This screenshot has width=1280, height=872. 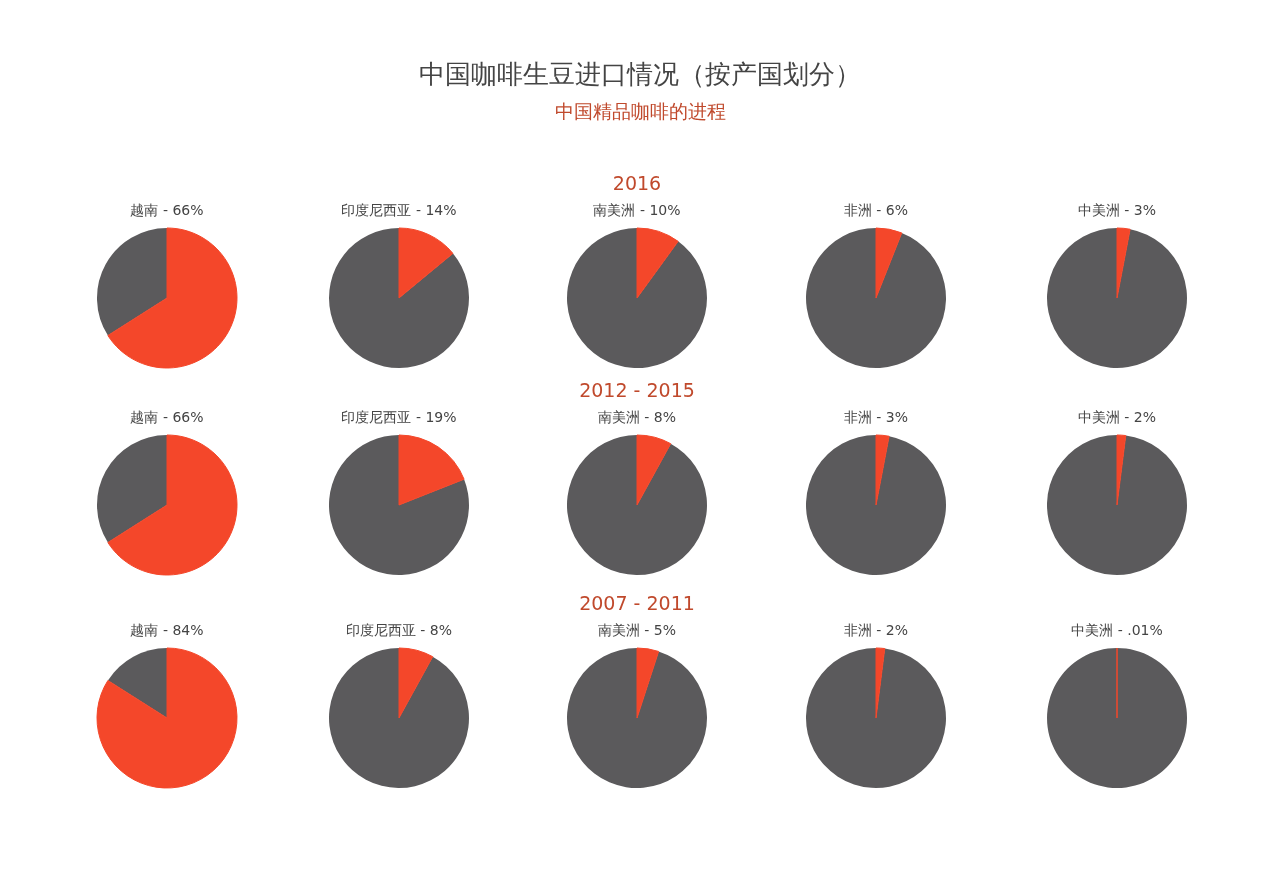 I want to click on slice-label: 中美洲 - 2%, so click(x=1117, y=417).